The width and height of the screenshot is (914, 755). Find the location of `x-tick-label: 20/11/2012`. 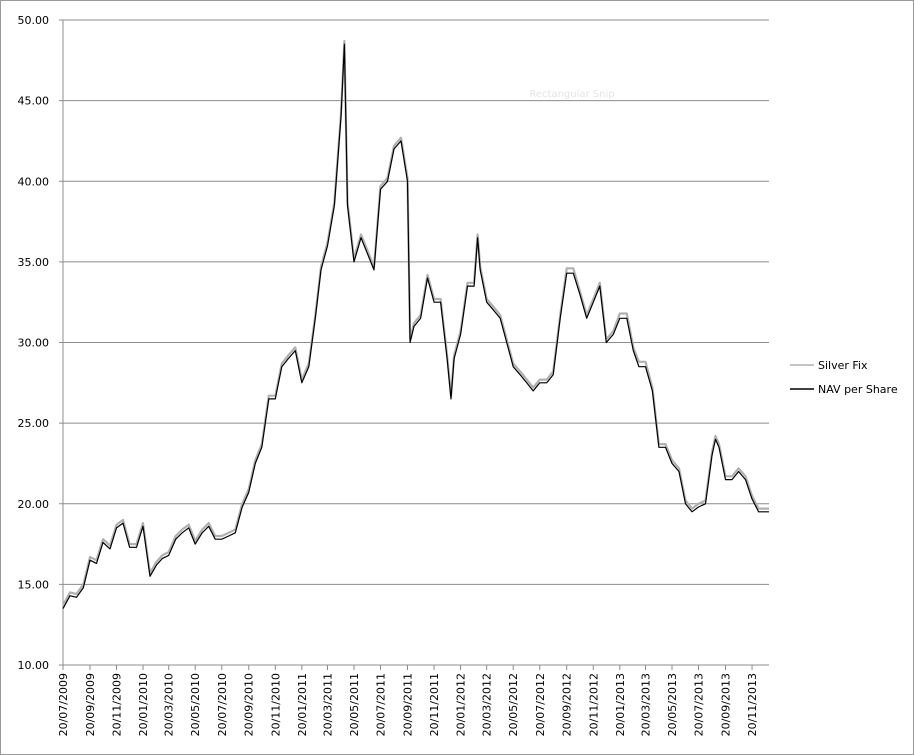

x-tick-label: 20/11/2012 is located at coordinates (593, 704).